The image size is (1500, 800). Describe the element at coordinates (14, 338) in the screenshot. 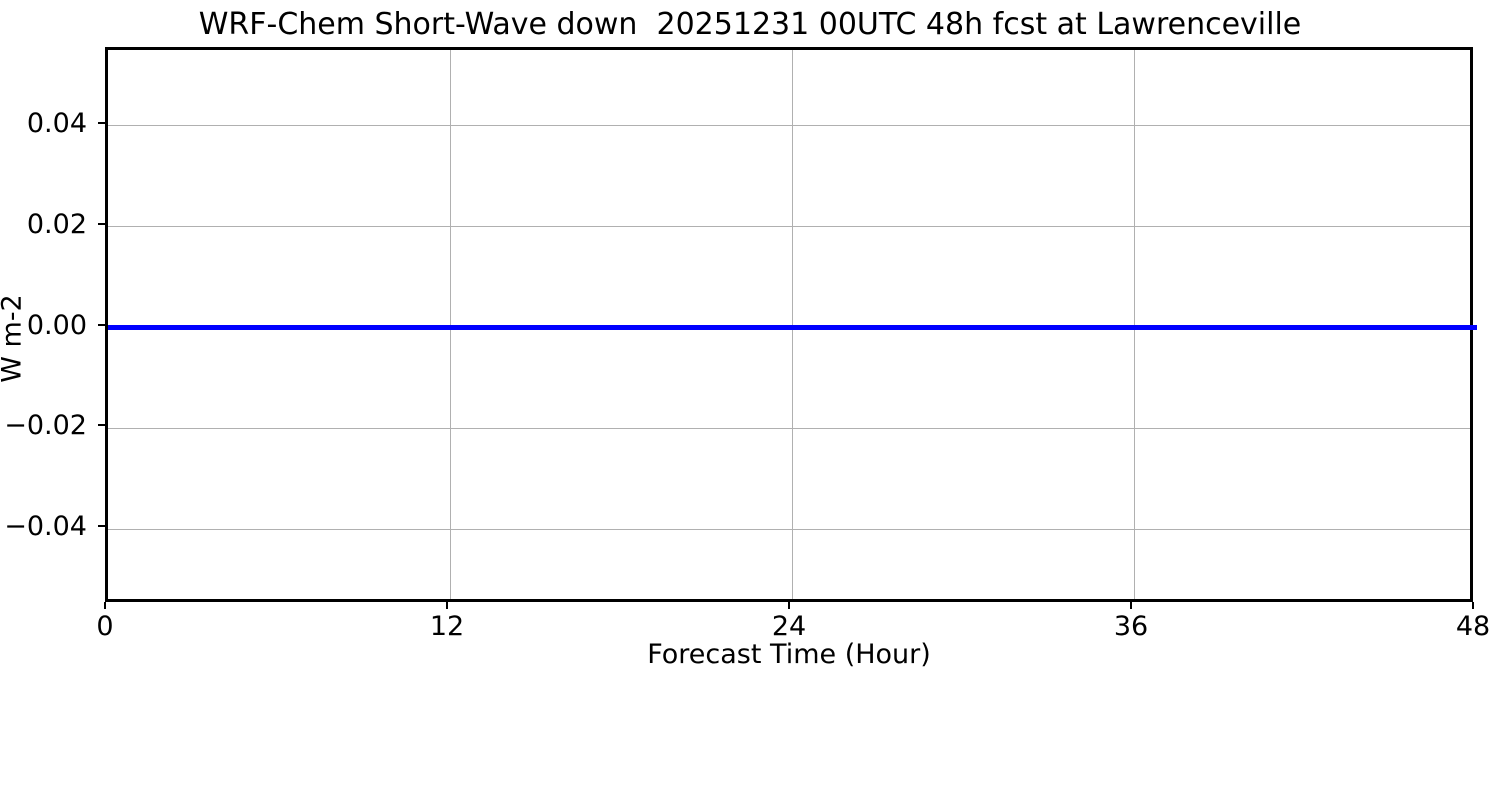

I see `y-axis-label: W m-2` at that location.